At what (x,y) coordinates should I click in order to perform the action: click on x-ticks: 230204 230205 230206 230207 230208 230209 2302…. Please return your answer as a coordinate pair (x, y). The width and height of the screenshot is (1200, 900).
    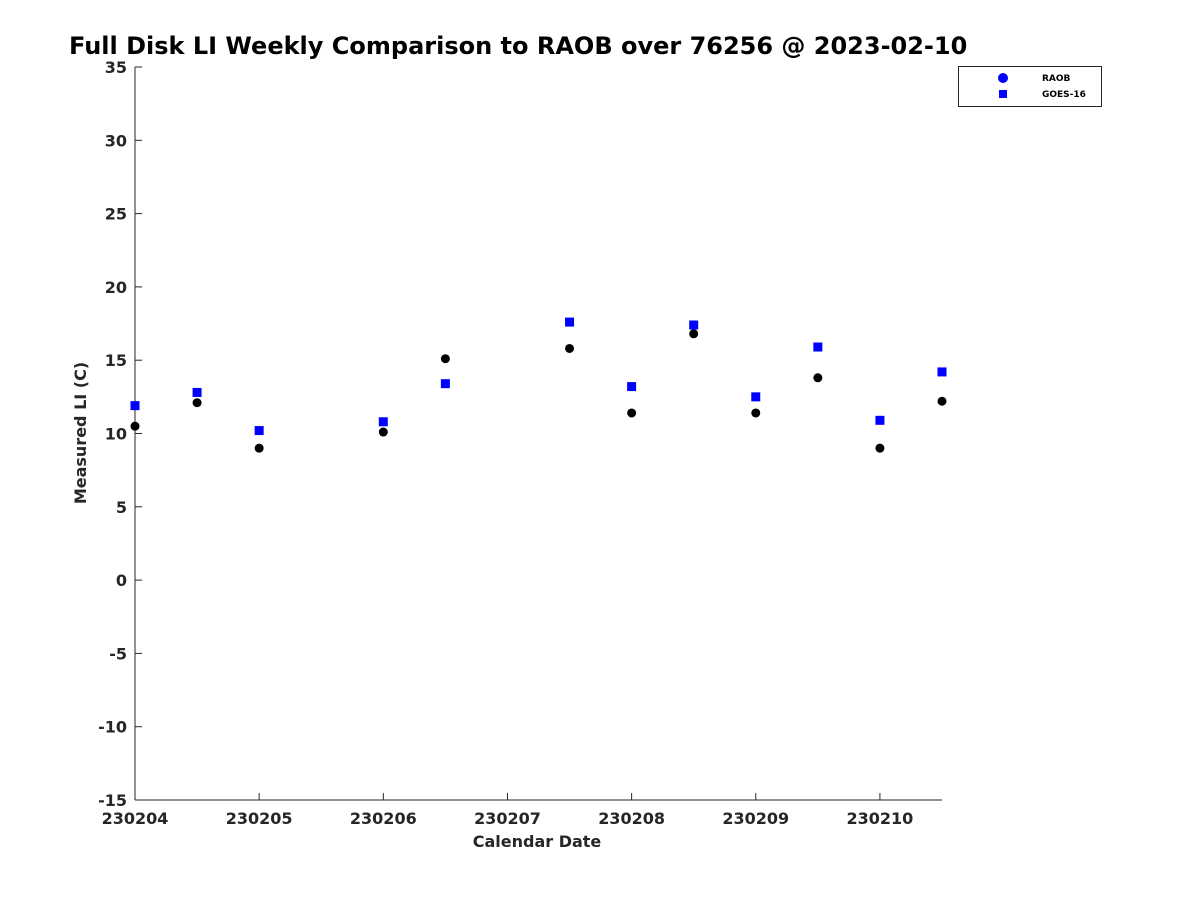
    Looking at the image, I should click on (508, 810).